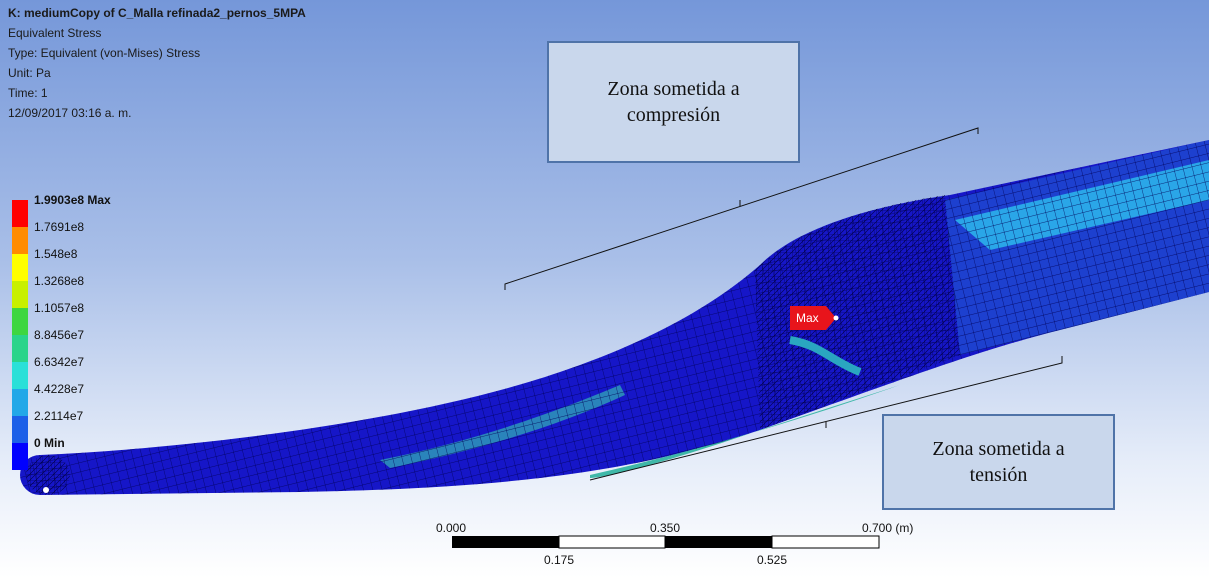 The height and width of the screenshot is (578, 1209). I want to click on scale-label: 0.525, so click(772, 560).